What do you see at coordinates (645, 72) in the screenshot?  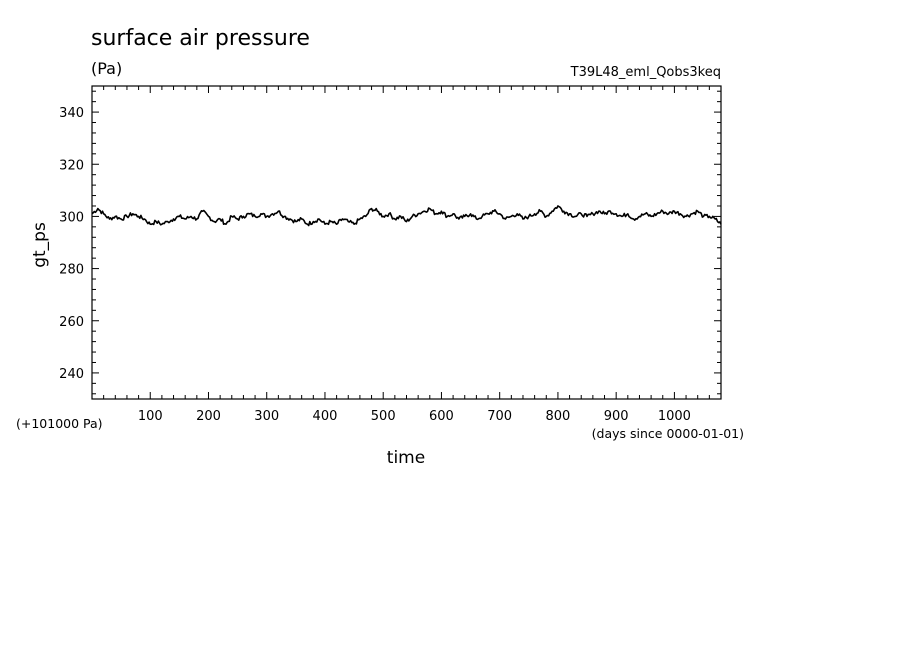 I see `run-label: T39L48_eml_Qobs3keq` at bounding box center [645, 72].